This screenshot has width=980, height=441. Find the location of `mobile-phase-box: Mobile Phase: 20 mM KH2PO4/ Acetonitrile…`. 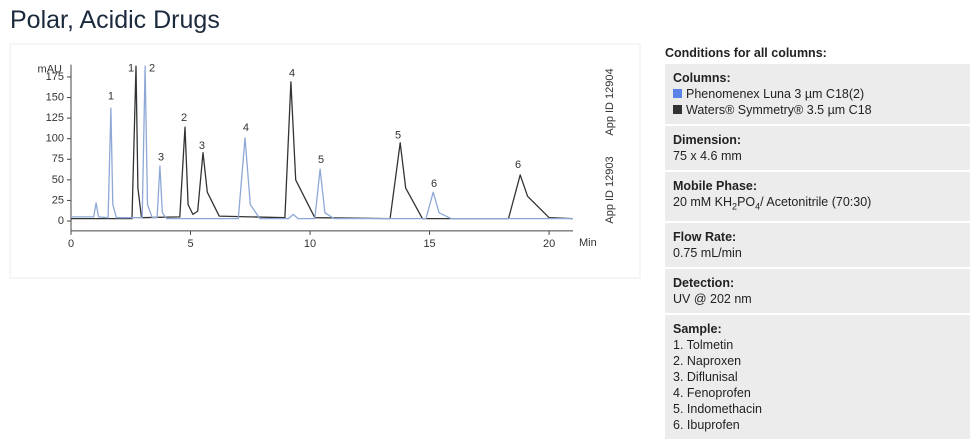

mobile-phase-box: Mobile Phase: 20 mM KH2PO4/ Acetonitrile… is located at coordinates (817, 196).